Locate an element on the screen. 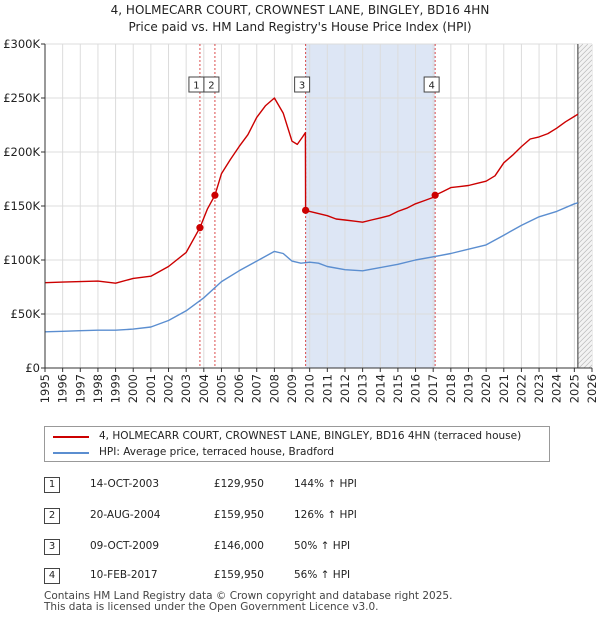 The width and height of the screenshot is (600, 620). sale-point is located at coordinates (200, 228).